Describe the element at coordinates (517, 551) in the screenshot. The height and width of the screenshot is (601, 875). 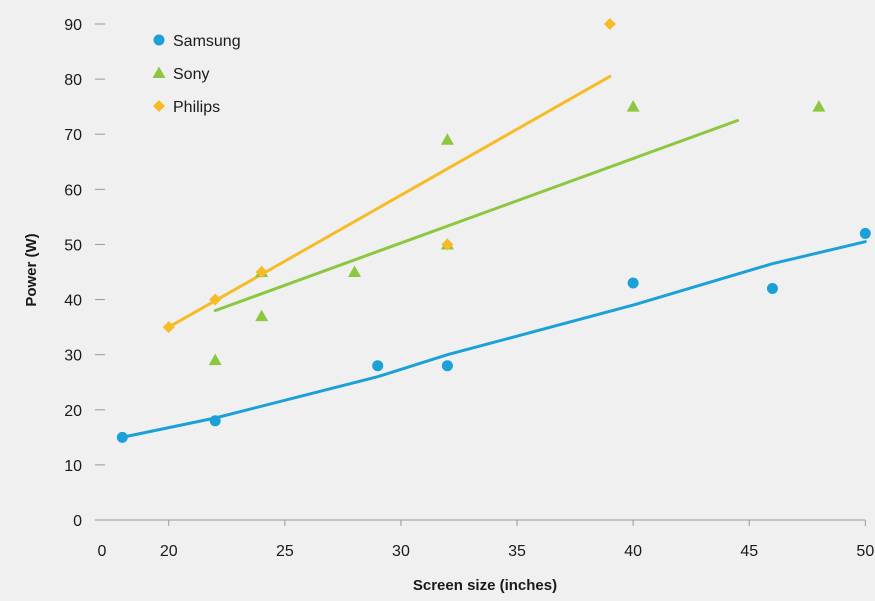
I see `x-tick-label: 35` at that location.